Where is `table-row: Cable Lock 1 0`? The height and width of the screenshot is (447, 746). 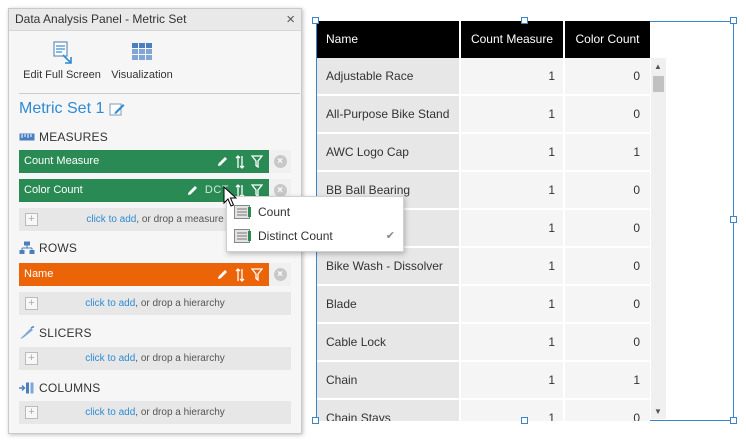 table-row: Cable Lock 1 0 is located at coordinates (483, 343).